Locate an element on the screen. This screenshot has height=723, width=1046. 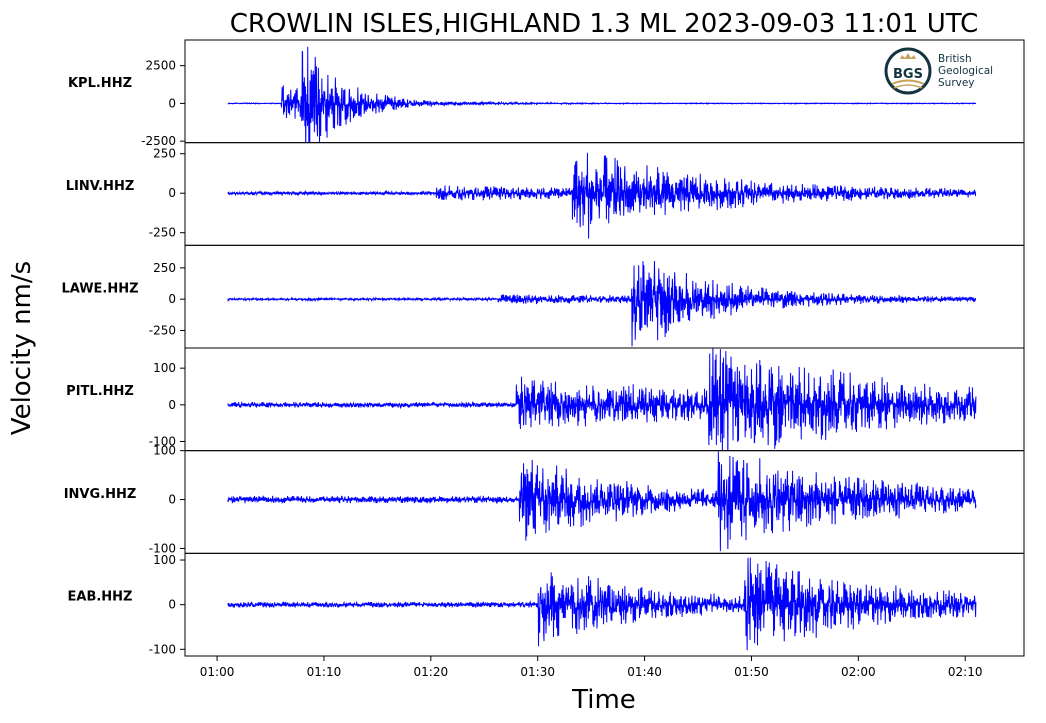
trace-panel-eab-hhz: 100 0 -100 EAB.HHZ is located at coordinates (546, 604).